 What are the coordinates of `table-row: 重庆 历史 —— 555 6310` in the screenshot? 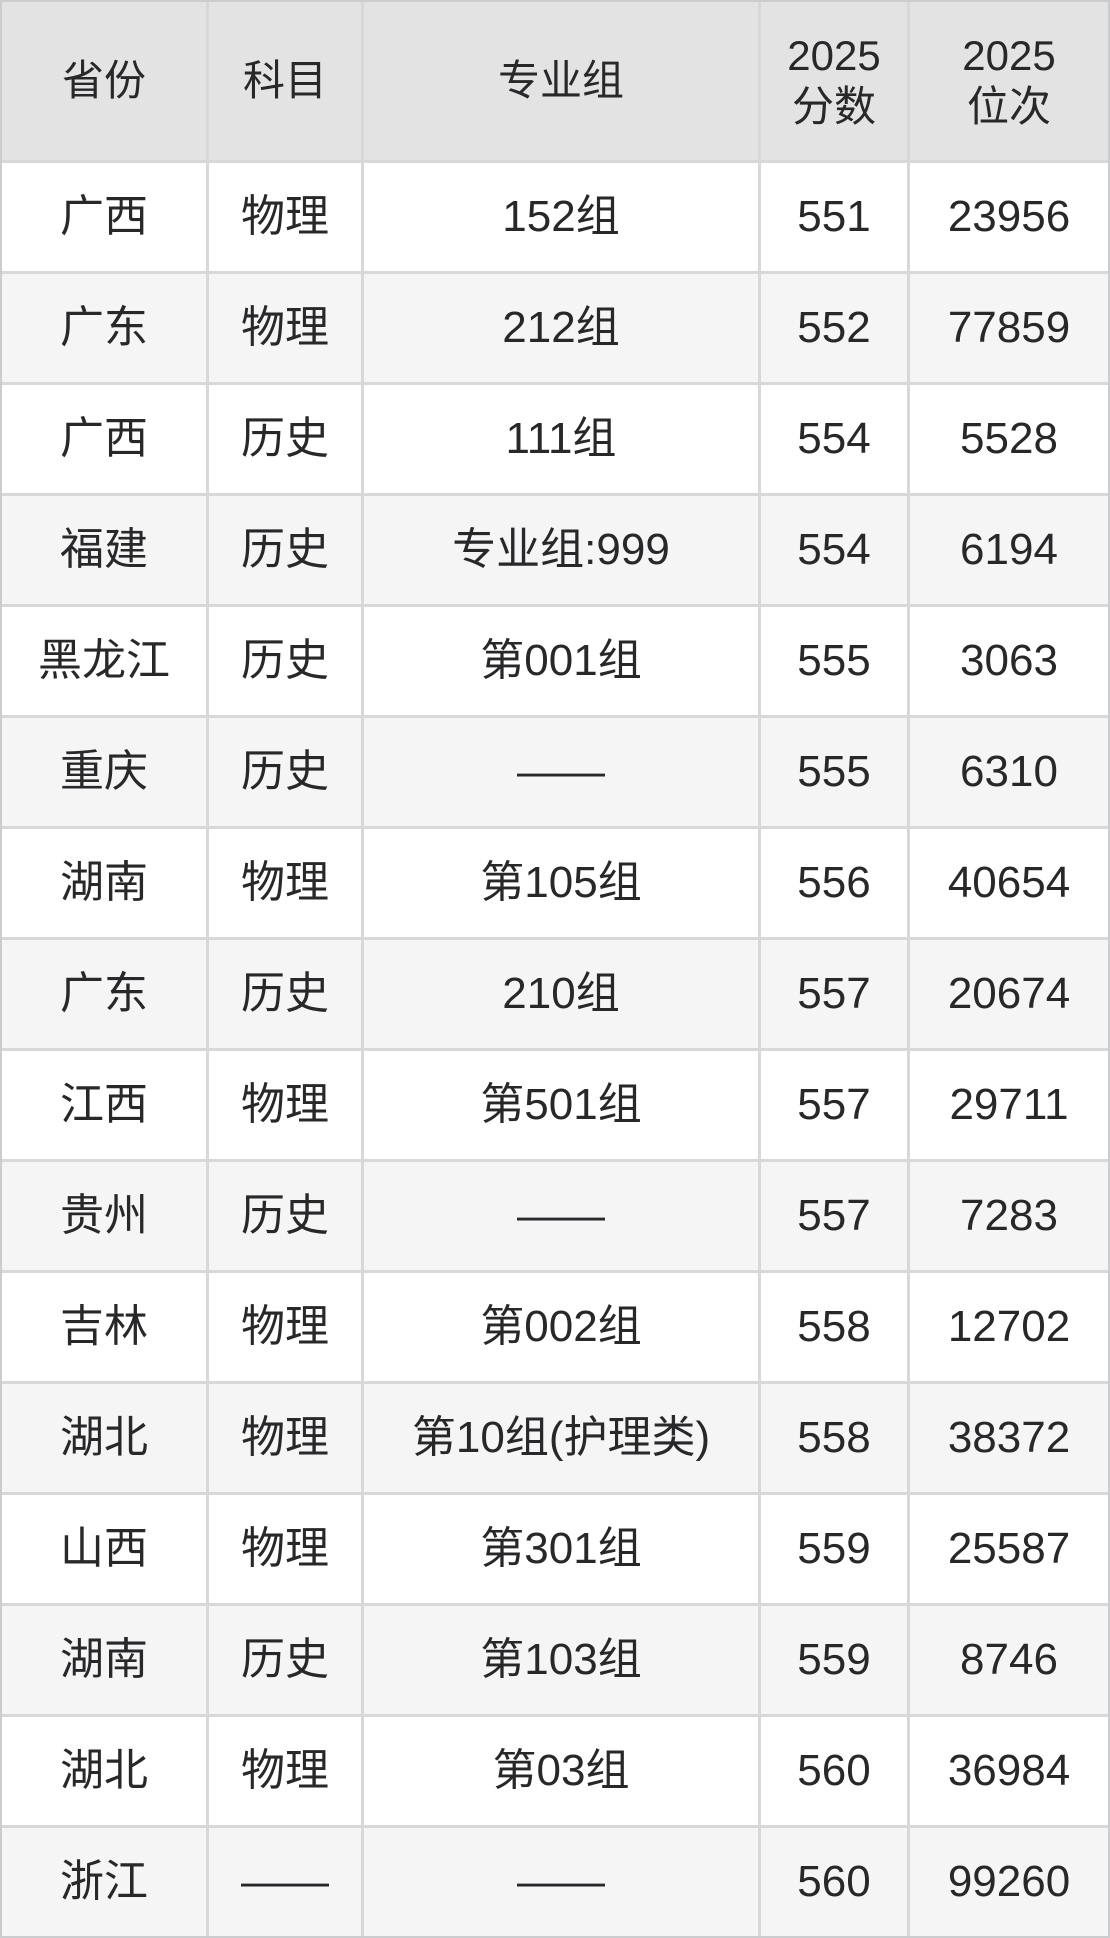 It's located at (555, 772).